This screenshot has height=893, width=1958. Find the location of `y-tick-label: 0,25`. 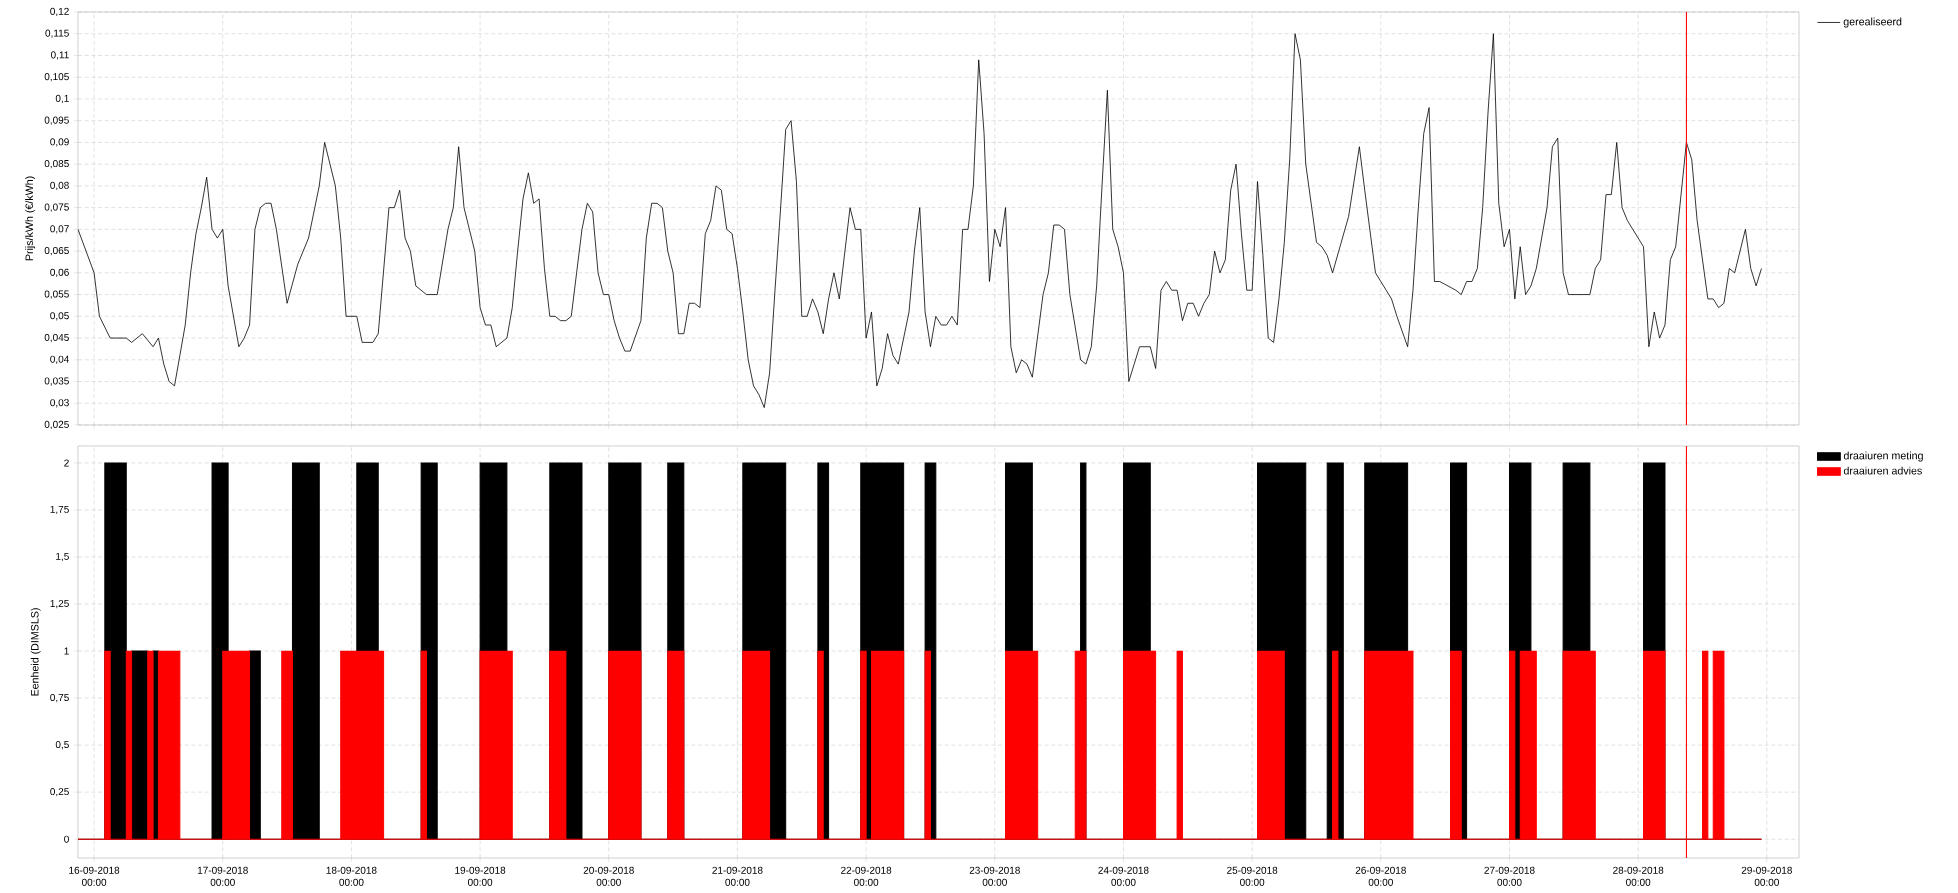

y-tick-label: 0,25 is located at coordinates (59, 792).